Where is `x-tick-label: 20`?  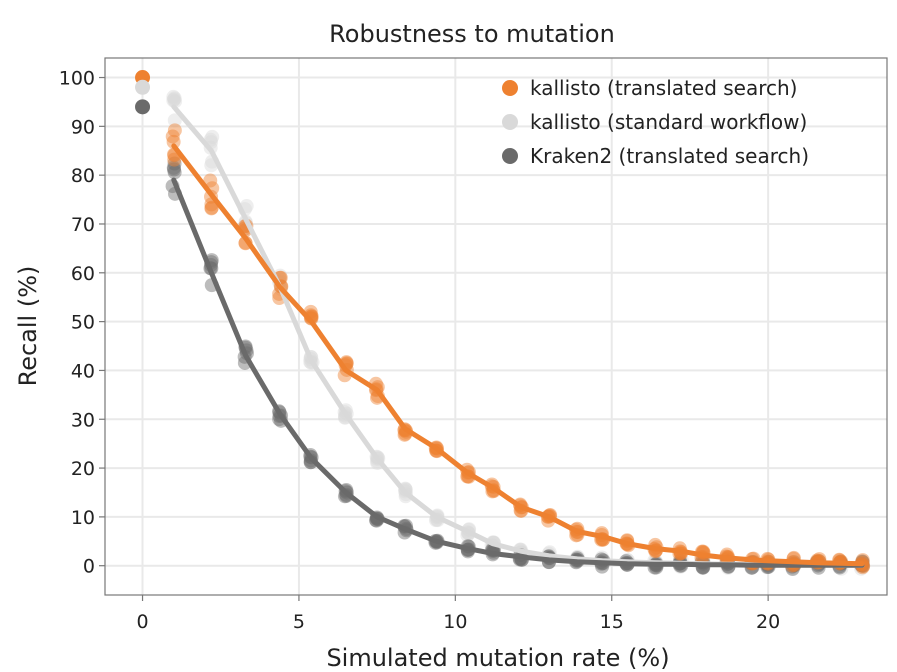 x-tick-label: 20 is located at coordinates (768, 622).